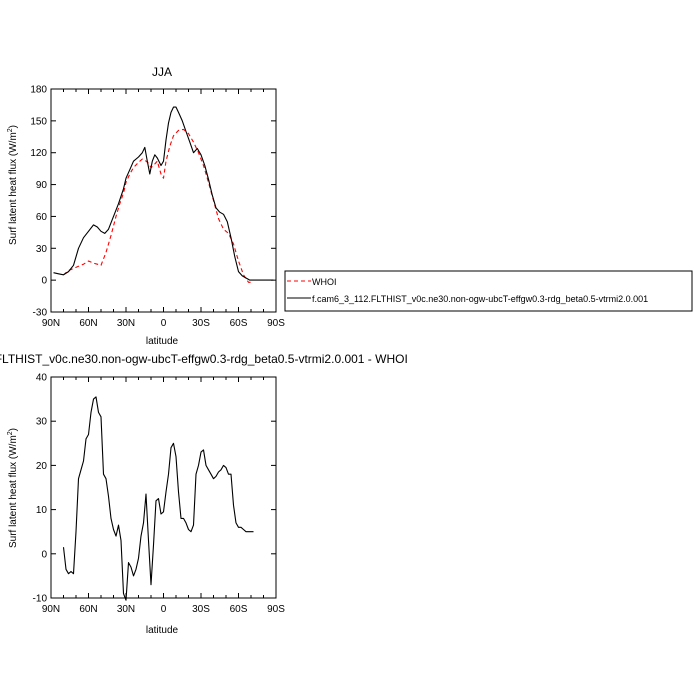  What do you see at coordinates (13, 185) in the screenshot?
I see `top-yaxis-label: Surf latent heat flux (W/m2)` at bounding box center [13, 185].